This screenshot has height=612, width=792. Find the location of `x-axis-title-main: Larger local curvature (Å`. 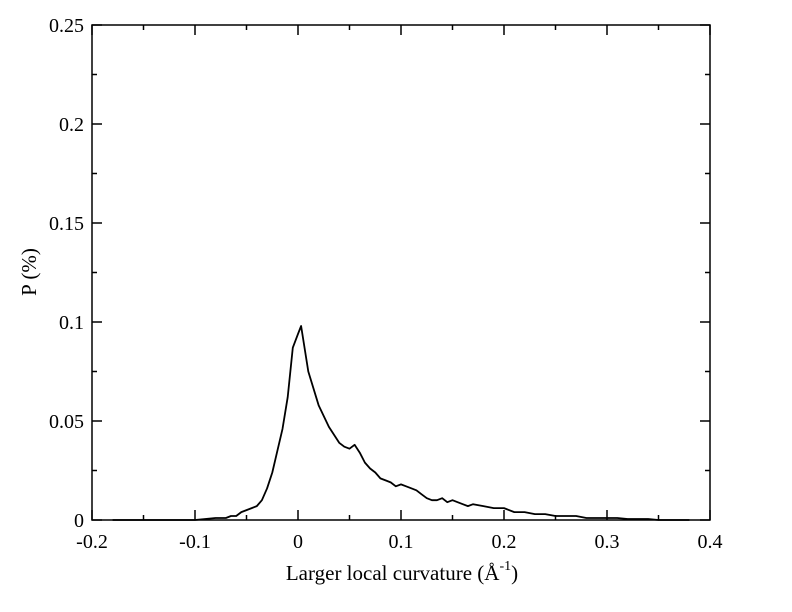

x-axis-title-main: Larger local curvature (Å is located at coordinates (393, 573).